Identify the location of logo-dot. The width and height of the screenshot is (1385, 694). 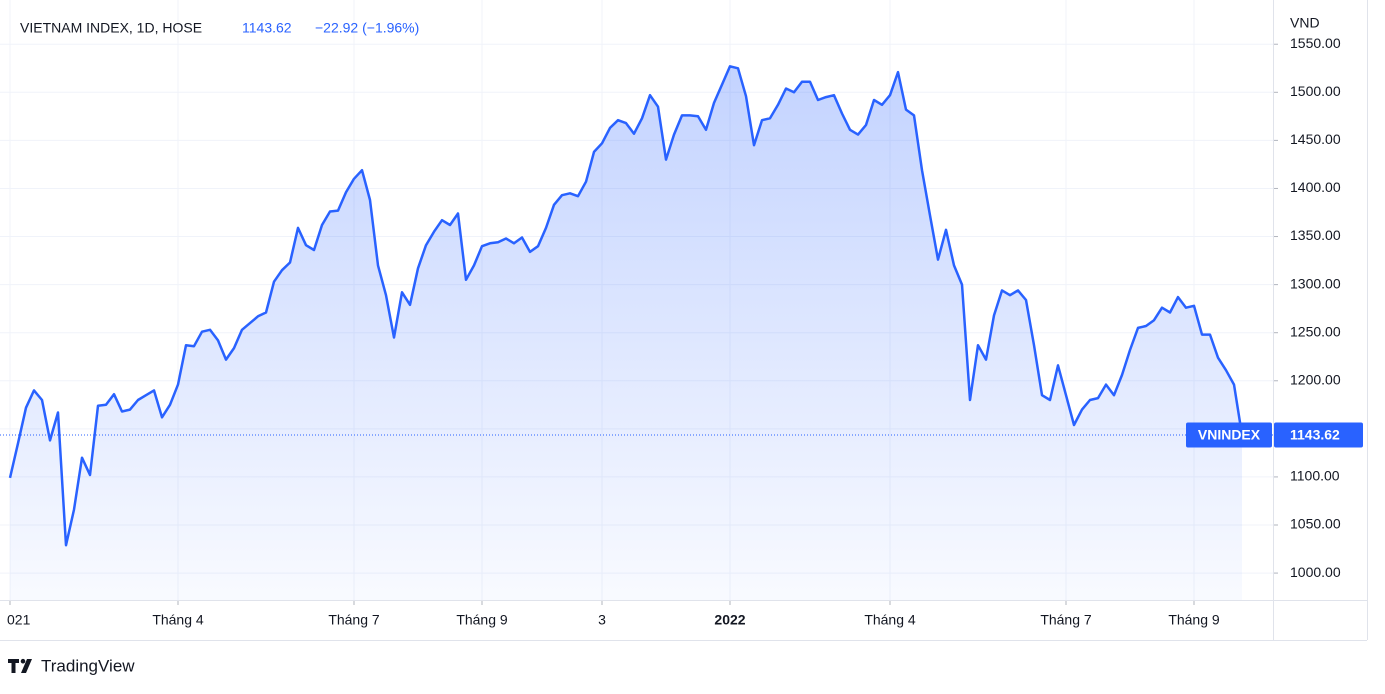
(23, 661).